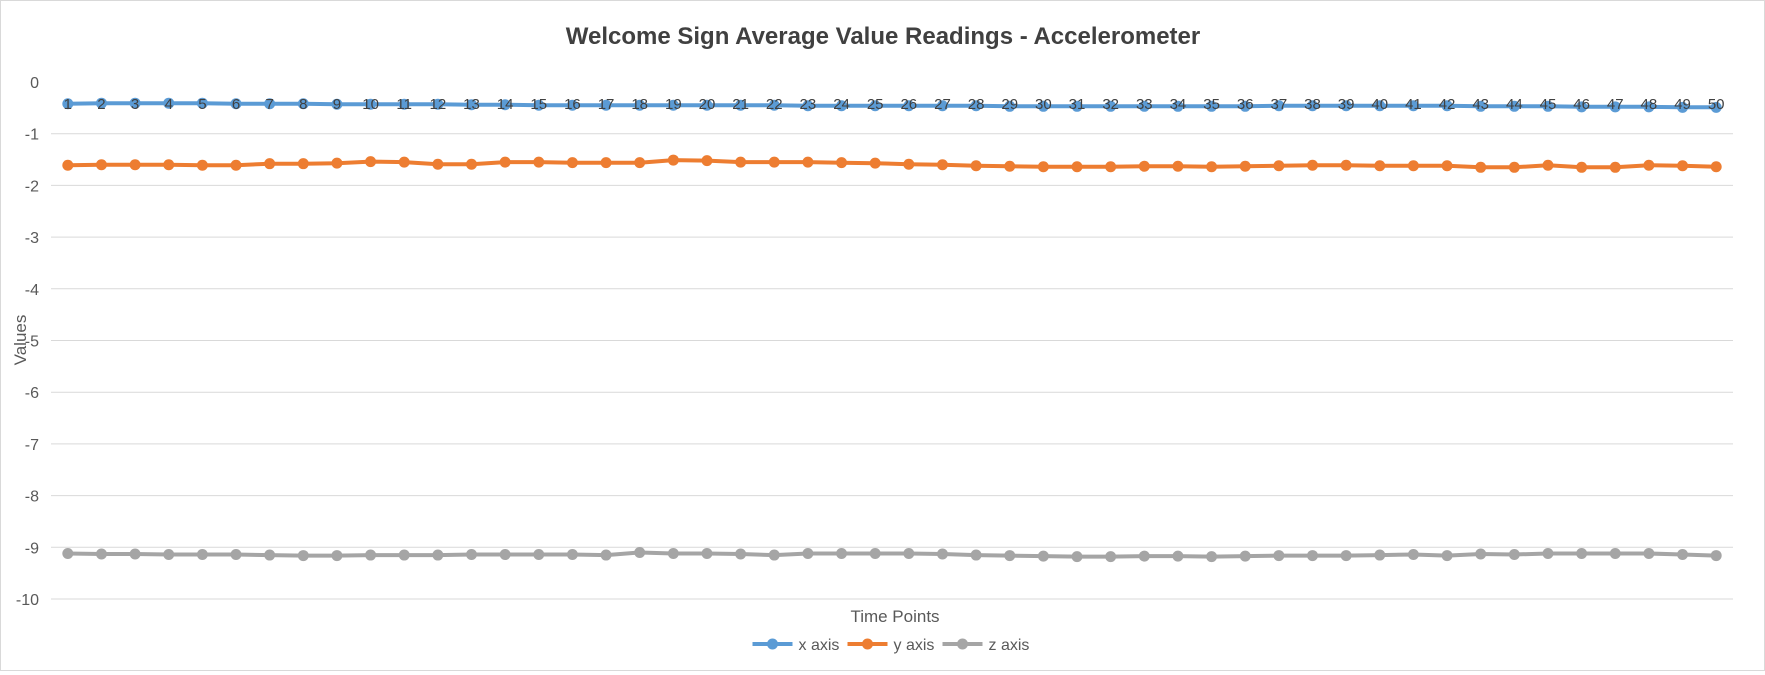  What do you see at coordinates (914, 645) in the screenshot?
I see `legend-label: y axis` at bounding box center [914, 645].